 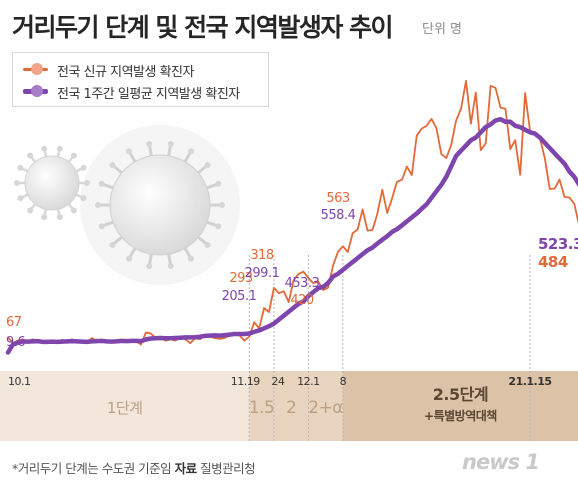 What do you see at coordinates (460, 415) in the screenshot?
I see `stage-sublabel: +특별방역대책` at bounding box center [460, 415].